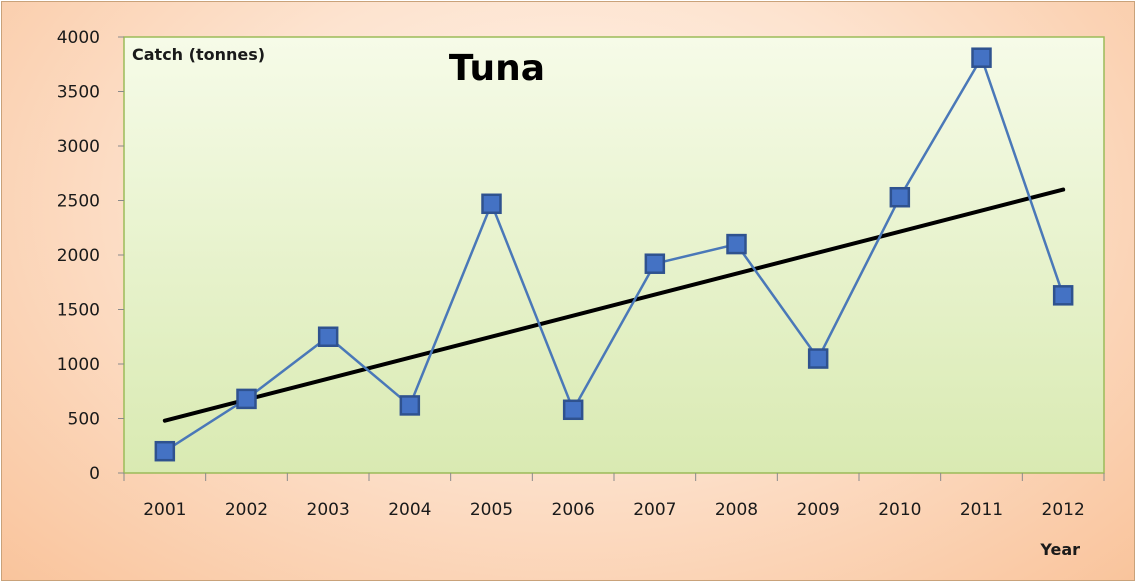 This screenshot has width=1136, height=582. Describe the element at coordinates (981, 57) in the screenshot. I see `data-point-2011` at that location.